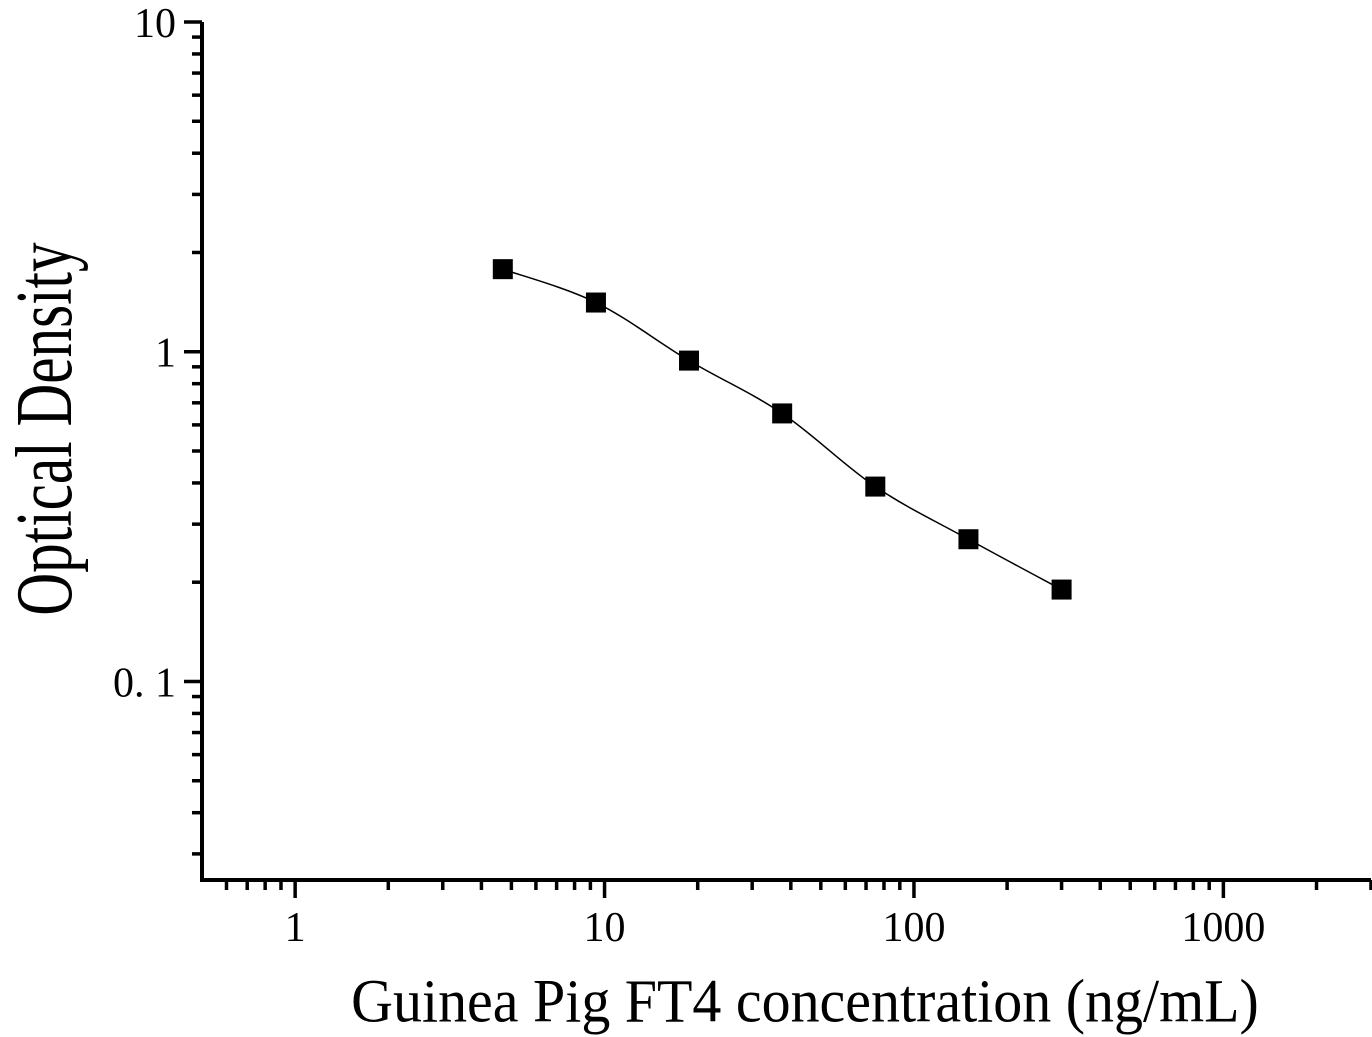 Image resolution: width=1372 pixels, height=1037 pixels. I want to click on x-axis-title: Guinea Pig FT4 concentration (ng/mL), so click(805, 1002).